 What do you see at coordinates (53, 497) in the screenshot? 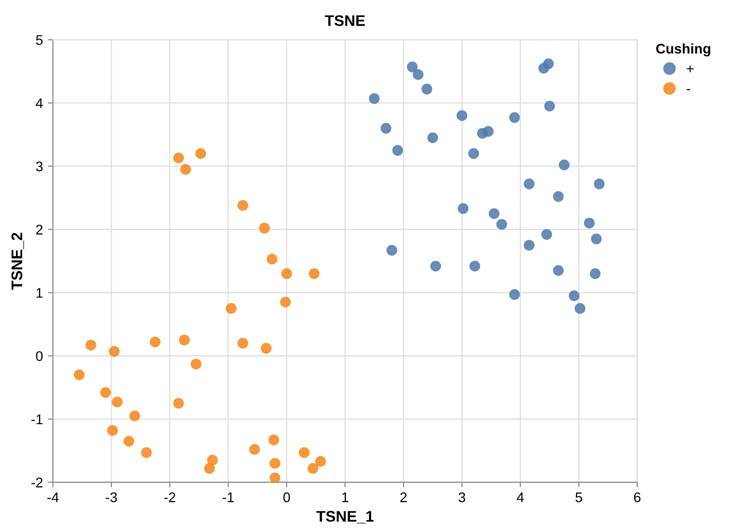
I see `x-tick-label: -4` at bounding box center [53, 497].